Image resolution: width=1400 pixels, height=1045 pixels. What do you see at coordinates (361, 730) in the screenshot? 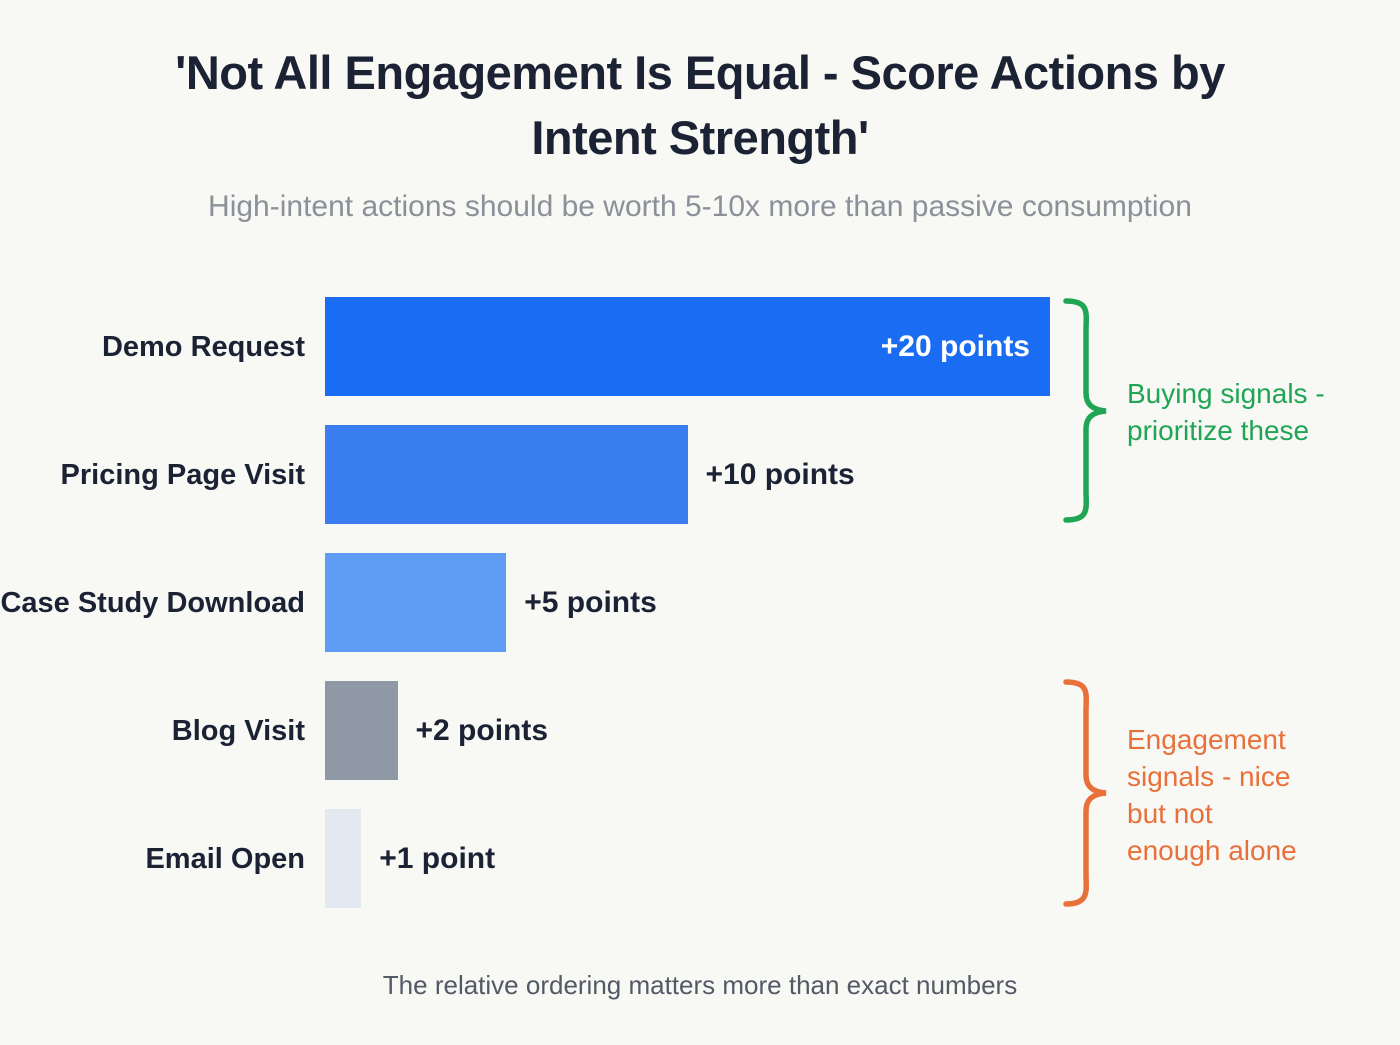
I see `bar-blog-visit` at bounding box center [361, 730].